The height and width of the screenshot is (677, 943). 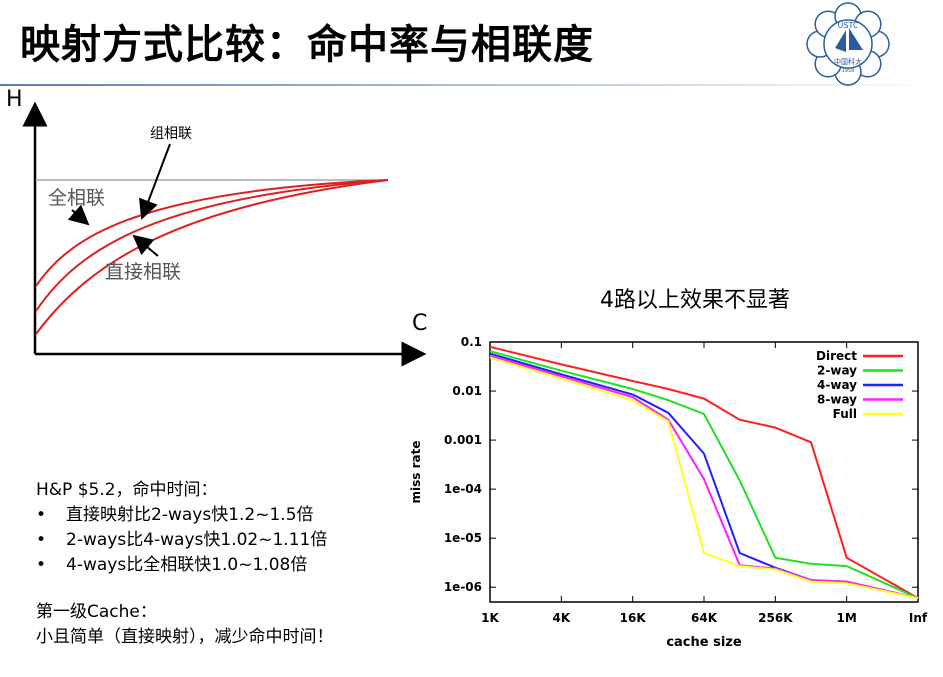 What do you see at coordinates (849, 40) in the screenshot?
I see `logo-sail-icon` at bounding box center [849, 40].